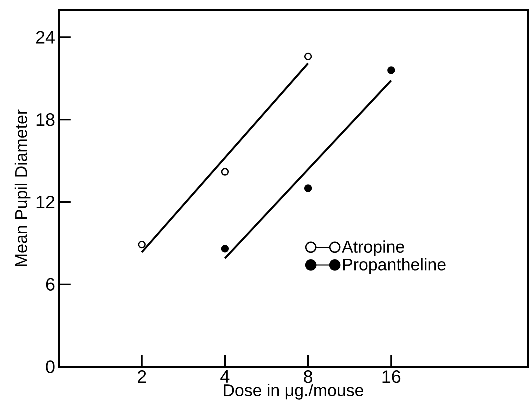  Describe the element at coordinates (225, 376) in the screenshot. I see `x-tick-label: 4` at that location.